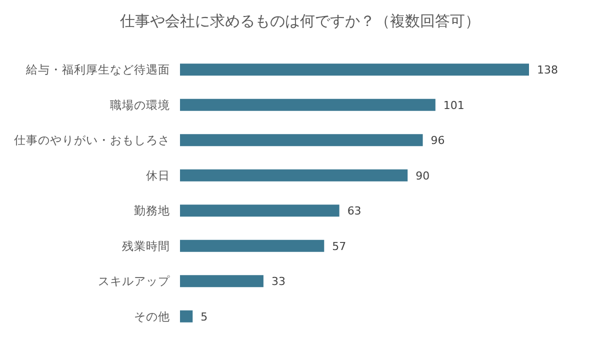 The image size is (600, 349). I want to click on category-label: 給与・福利厚生など待遇面, so click(98, 69).